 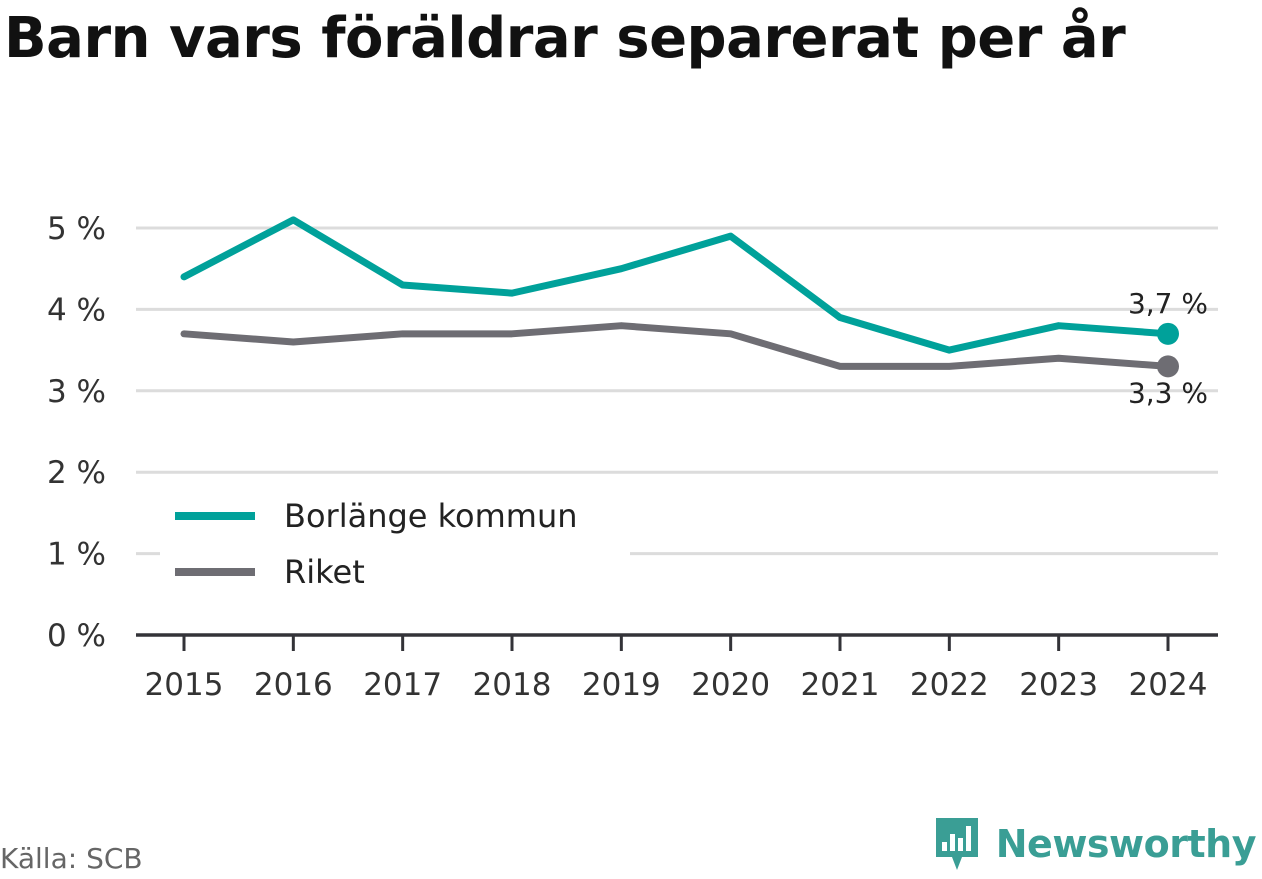 What do you see at coordinates (395, 550) in the screenshot?
I see `legend-background` at bounding box center [395, 550].